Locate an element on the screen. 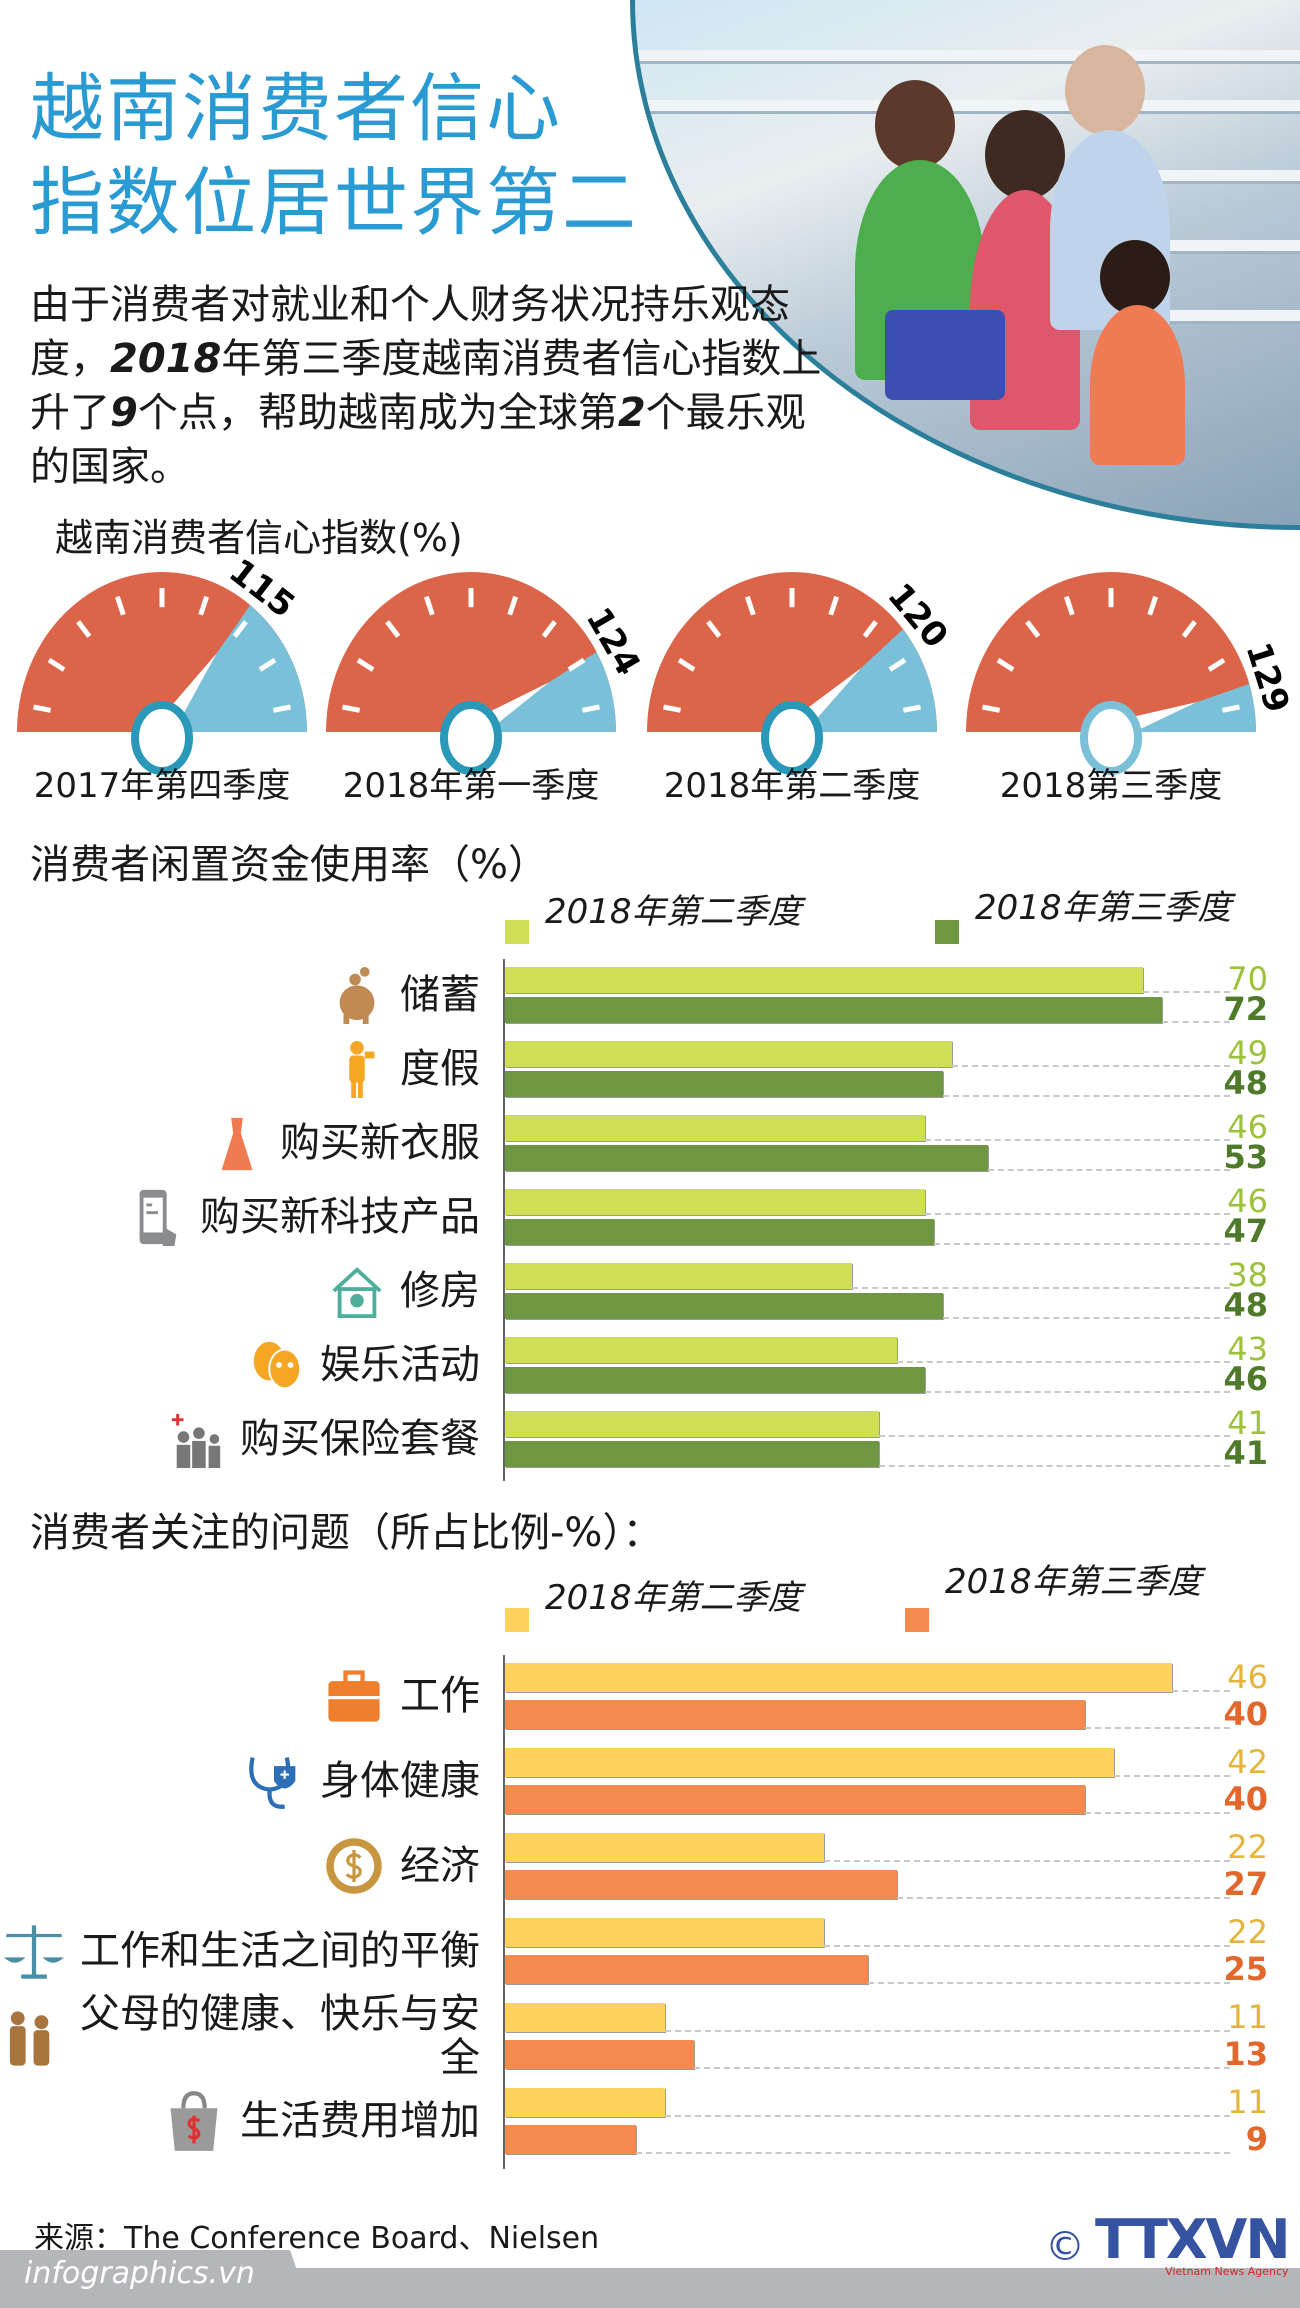  category-row-label: 经济 is located at coordinates (401, 1866).